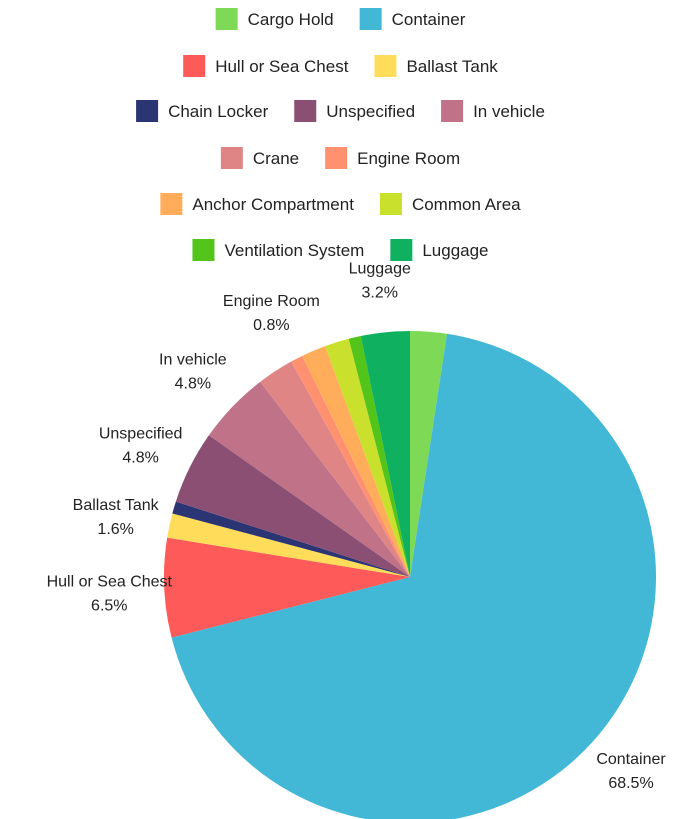 This screenshot has width=681, height=819. I want to click on legend-item-unspecified: Unspecified, so click(354, 111).